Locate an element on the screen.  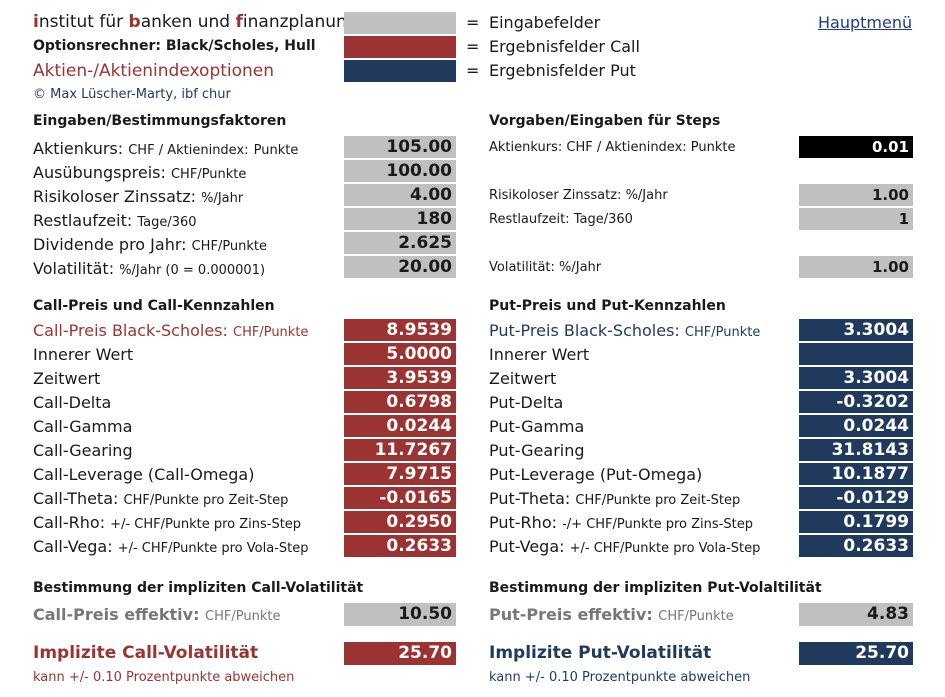
put-metric-label: Put-Gamma is located at coordinates (537, 426).